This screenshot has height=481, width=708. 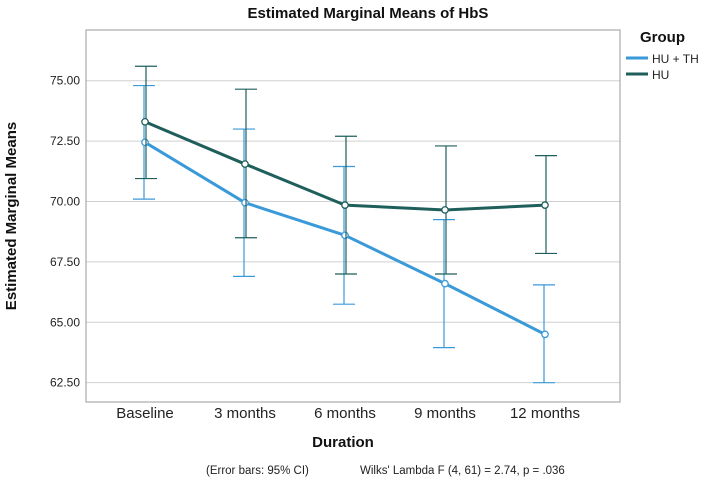 What do you see at coordinates (245, 413) in the screenshot?
I see `x-tick-label: 3 months` at bounding box center [245, 413].